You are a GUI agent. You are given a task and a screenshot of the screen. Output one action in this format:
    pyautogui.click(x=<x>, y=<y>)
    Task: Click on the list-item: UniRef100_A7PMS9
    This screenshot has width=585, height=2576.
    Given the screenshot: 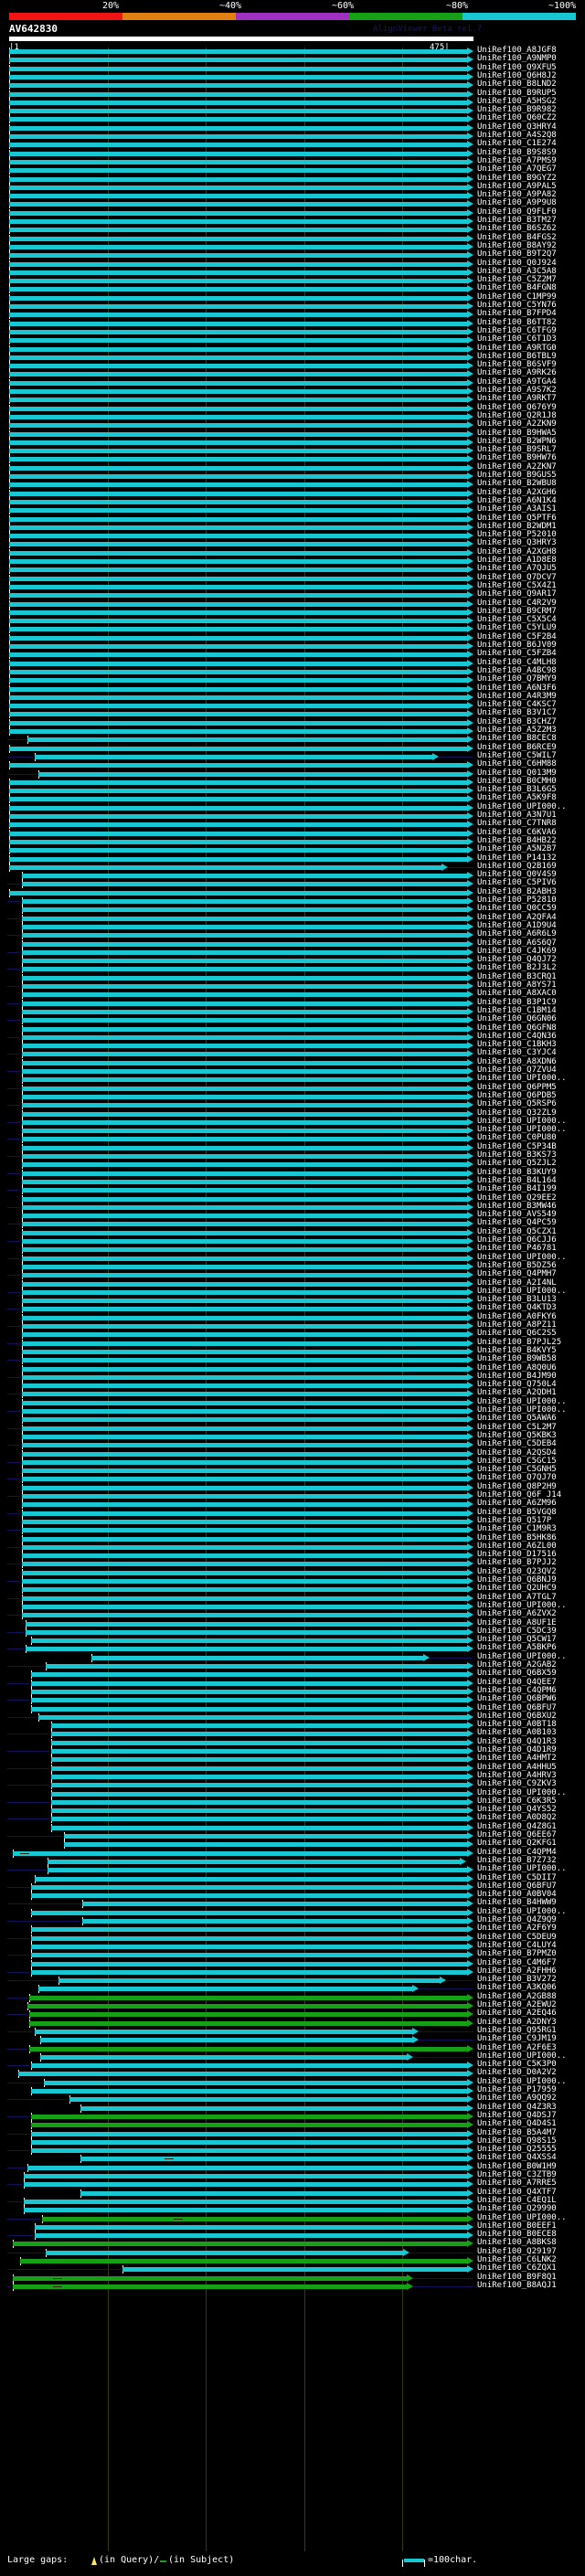 What is the action you would take?
    pyautogui.click(x=517, y=160)
    